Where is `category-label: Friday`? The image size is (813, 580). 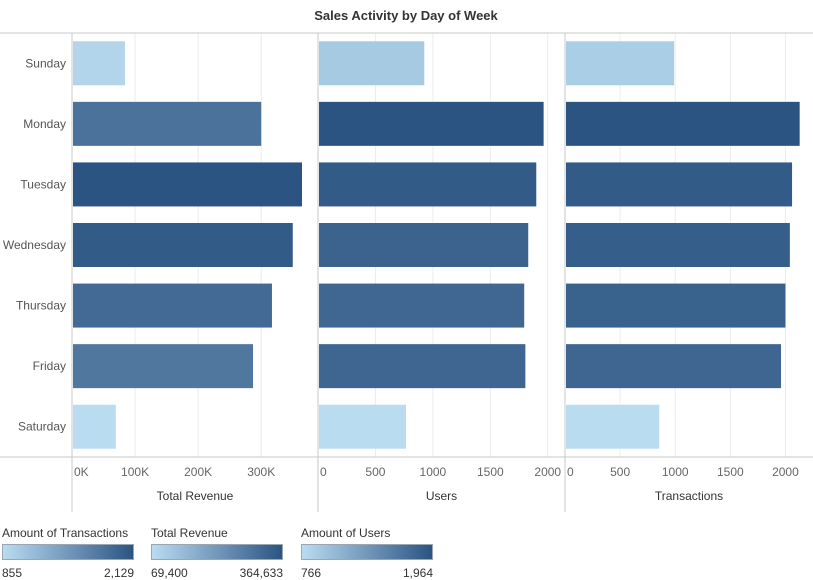
category-label: Friday is located at coordinates (49, 366).